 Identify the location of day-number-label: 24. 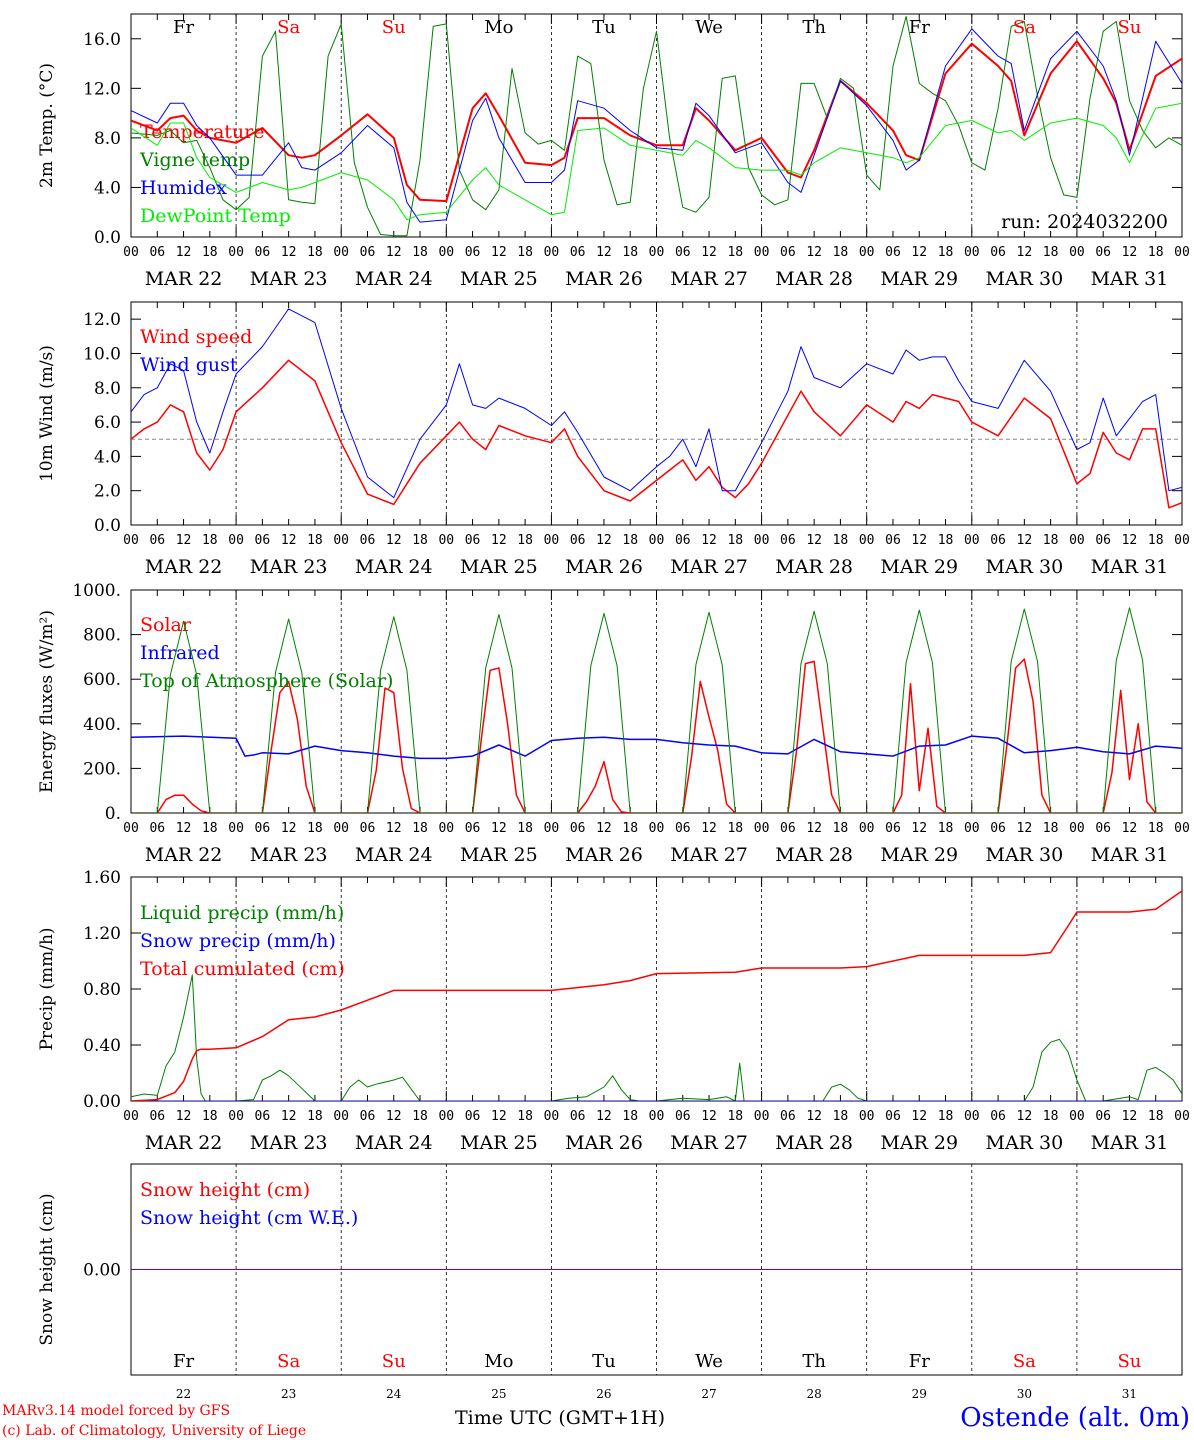
(394, 1394).